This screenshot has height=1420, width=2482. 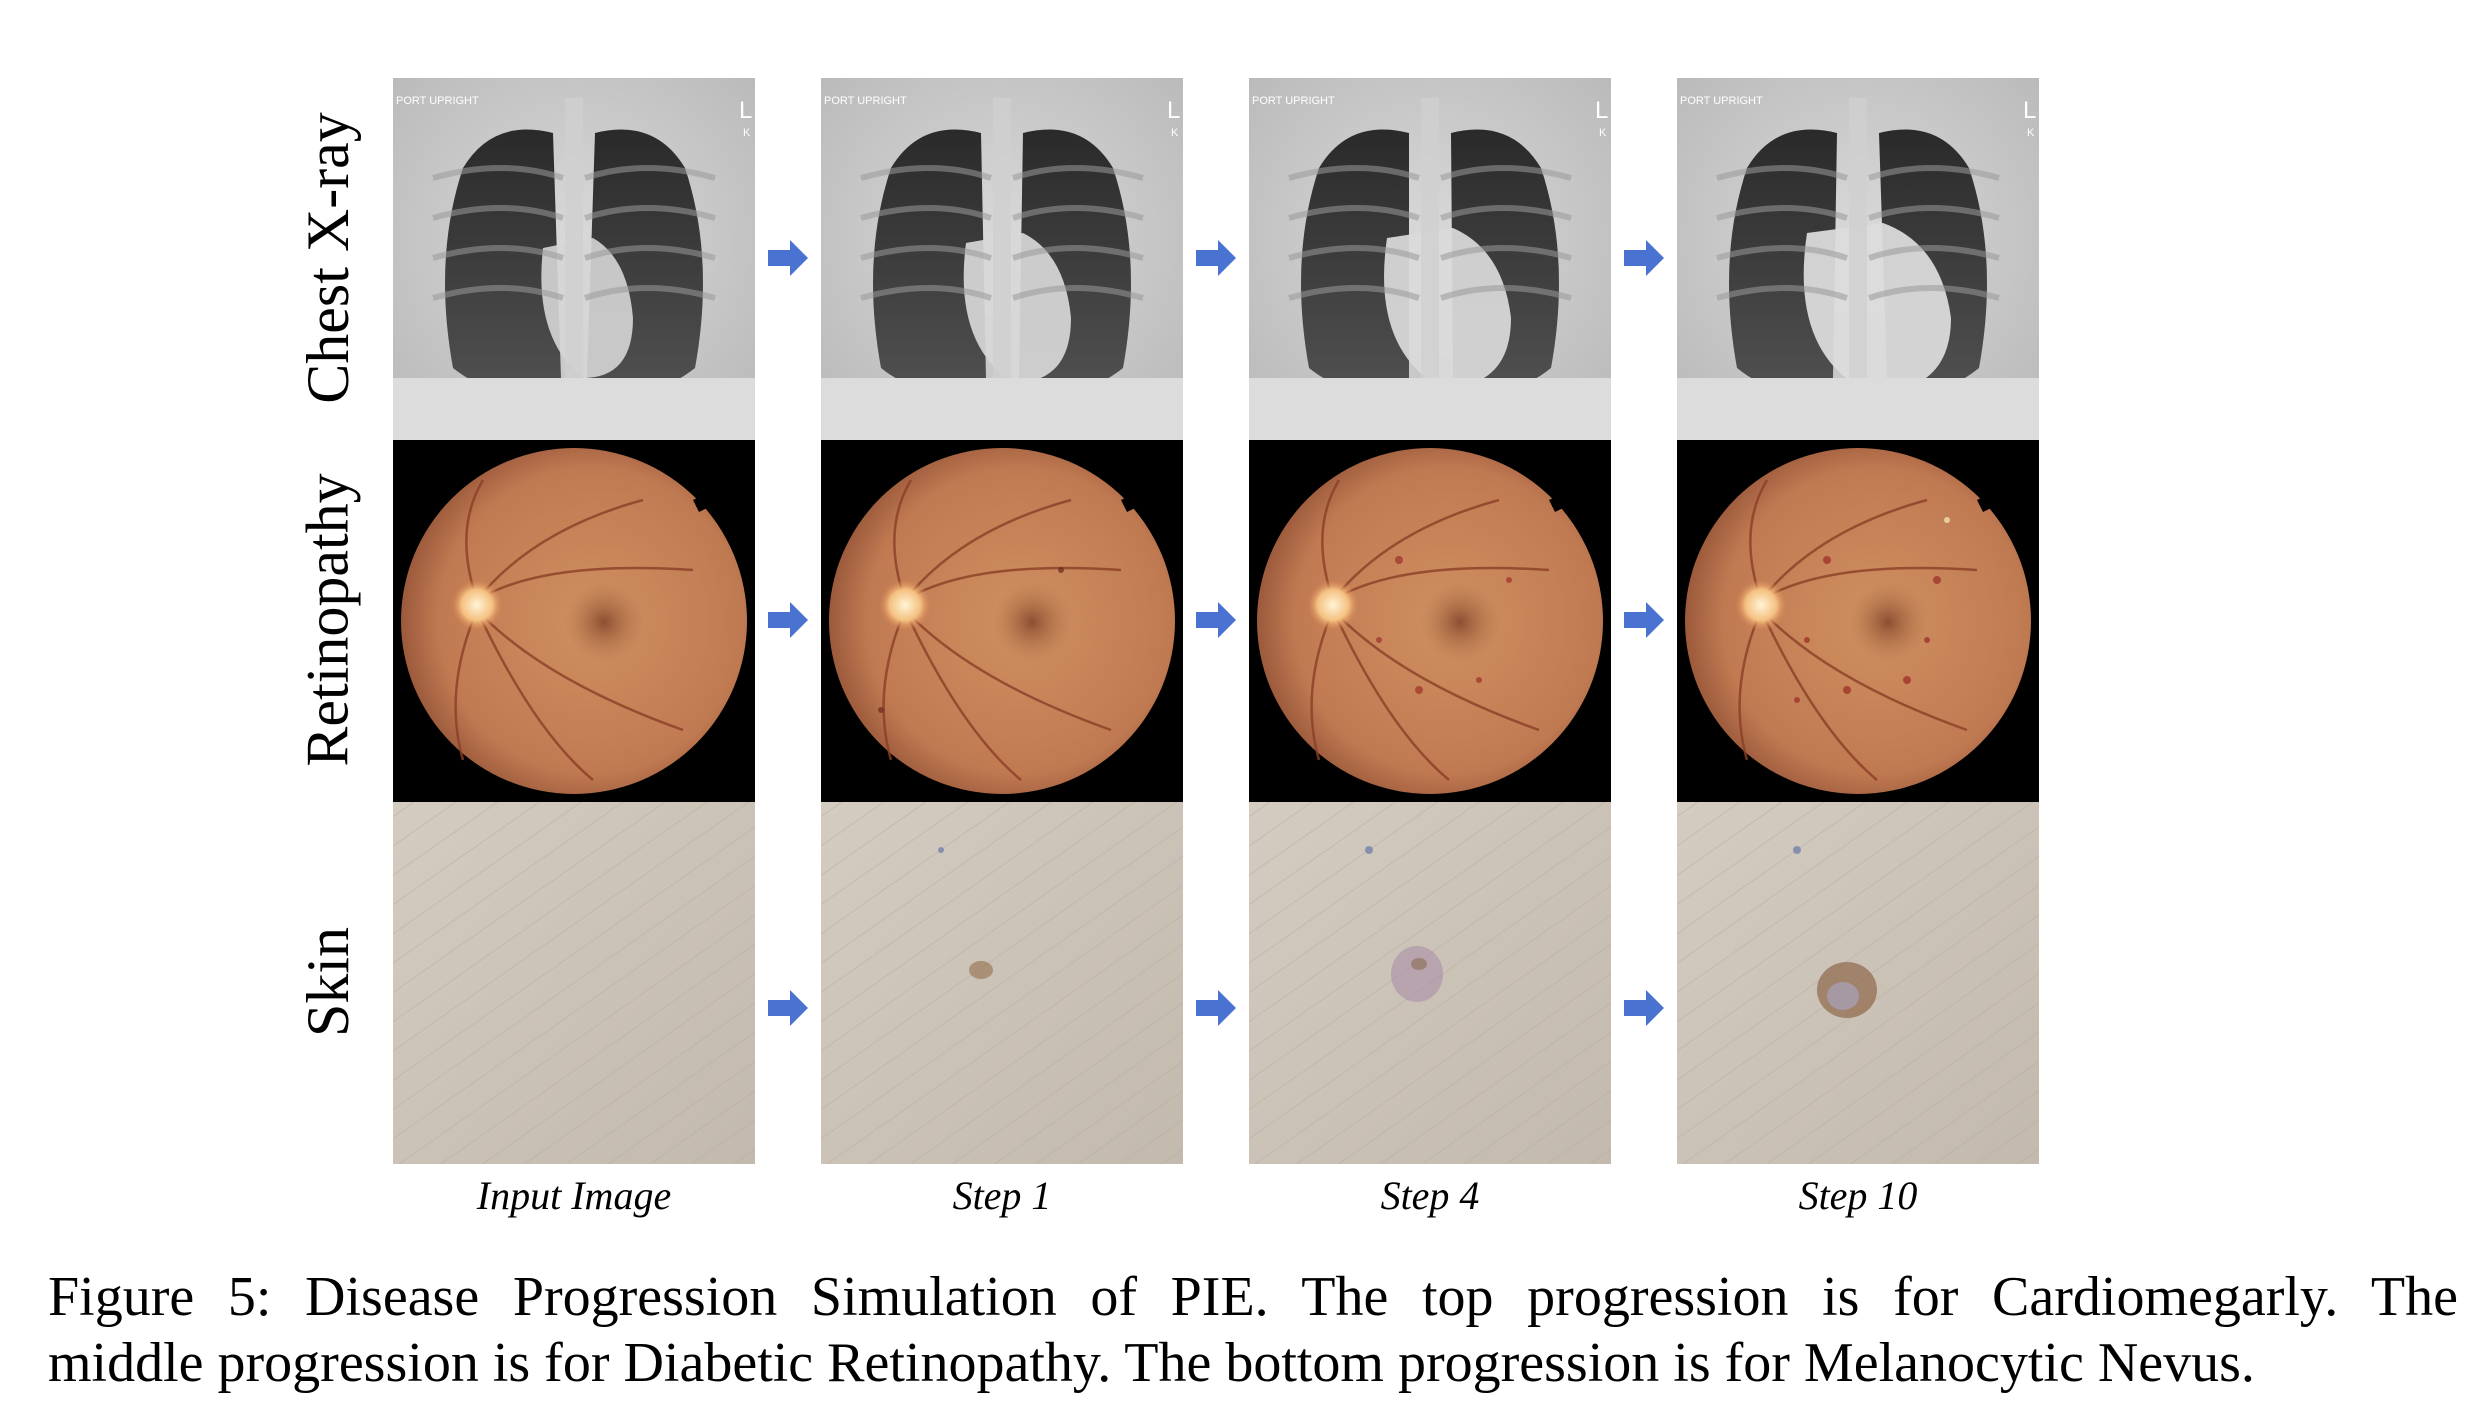 I want to click on xray-step10-image: PORT UPRIGHT L K, so click(x=1858, y=259).